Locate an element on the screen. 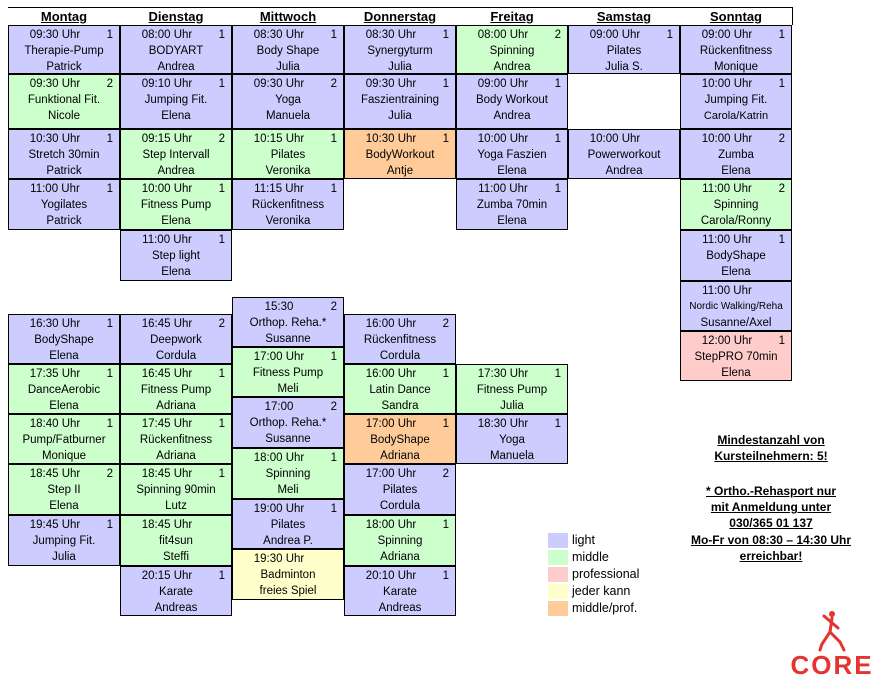 The image size is (894, 684). course-cell-do3: 10:30 Uhr 1 BodyWorkout Antje is located at coordinates (400, 154).